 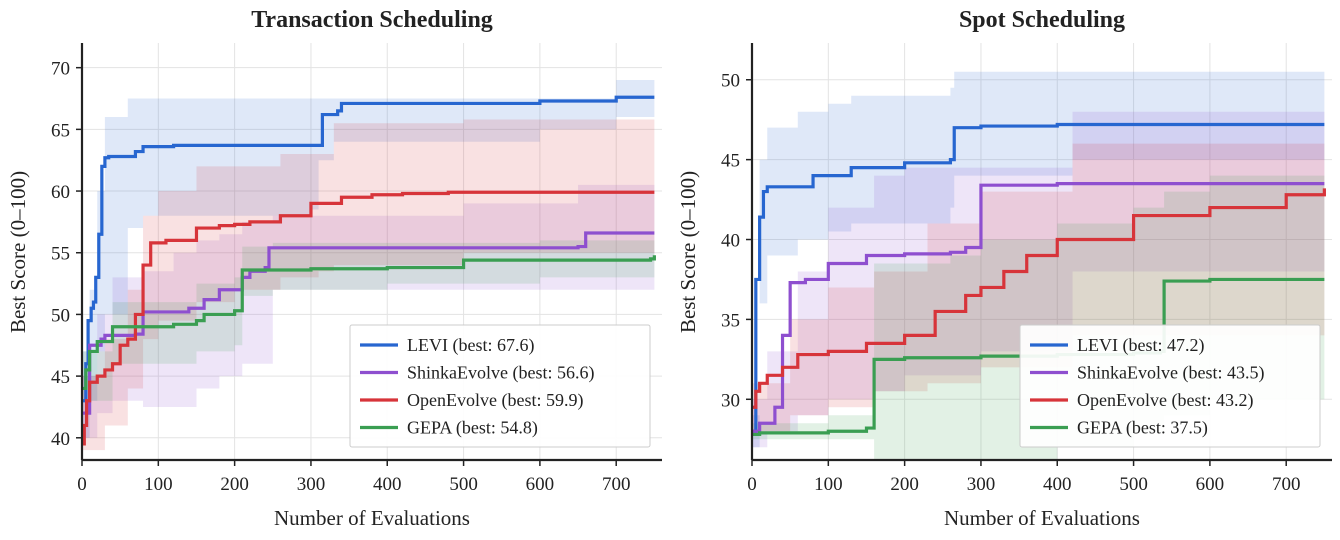 I want to click on y-tick-label: 65, so click(x=60, y=130).